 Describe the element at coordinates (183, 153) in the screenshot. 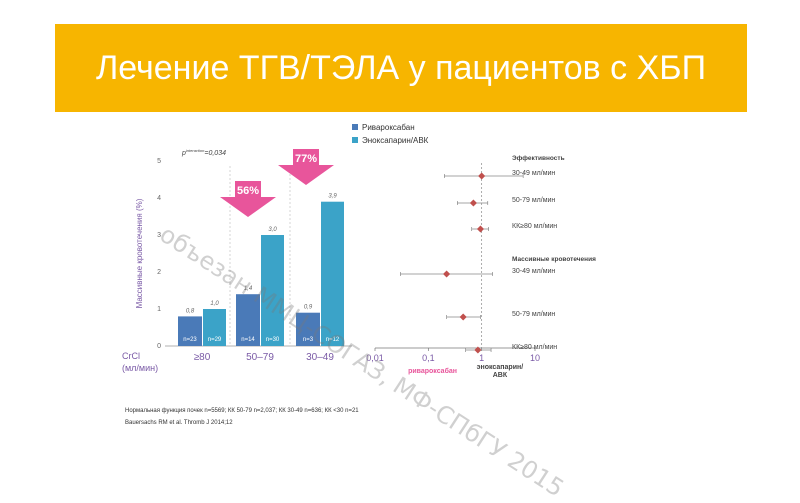

I see `p-symbol: p` at that location.